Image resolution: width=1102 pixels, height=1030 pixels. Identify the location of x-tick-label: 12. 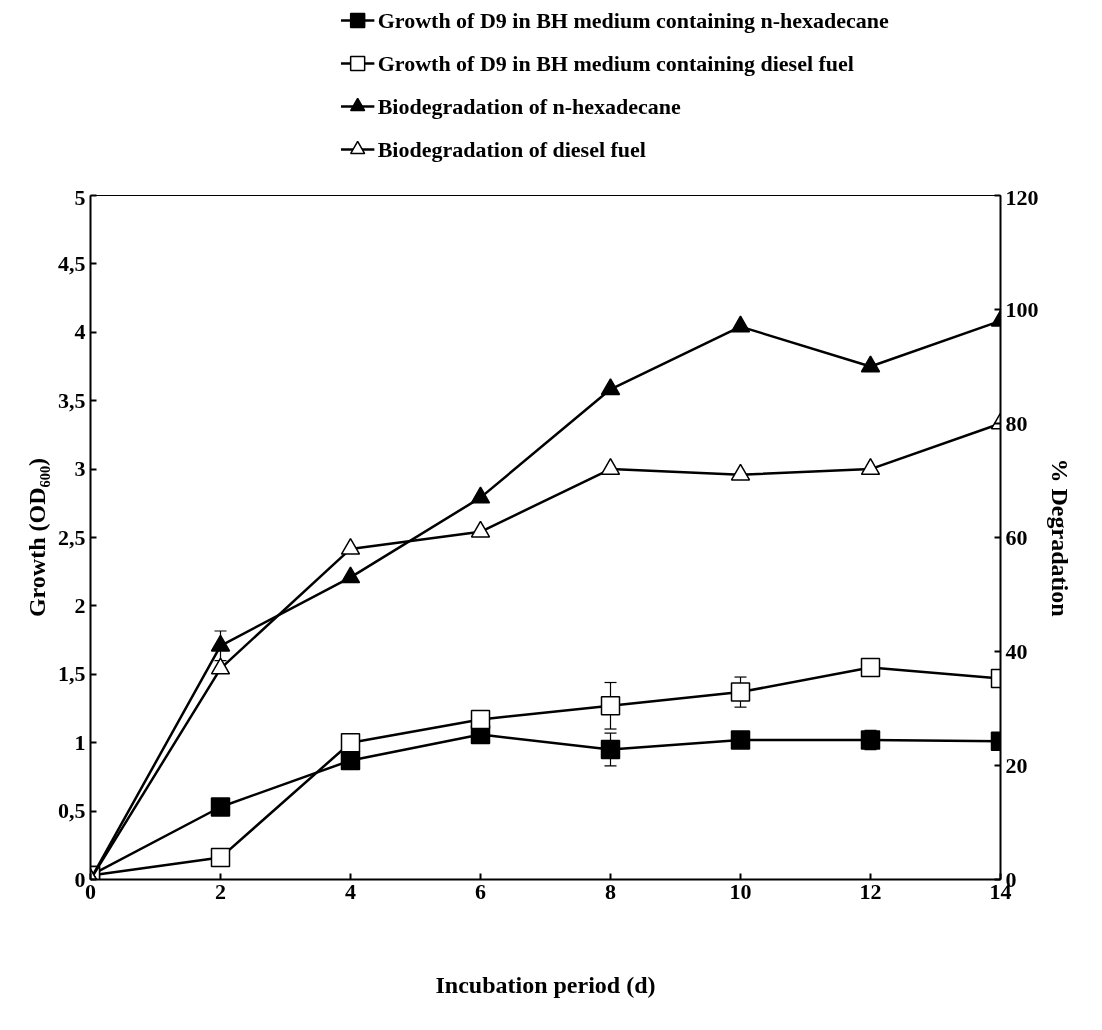
(870, 891).